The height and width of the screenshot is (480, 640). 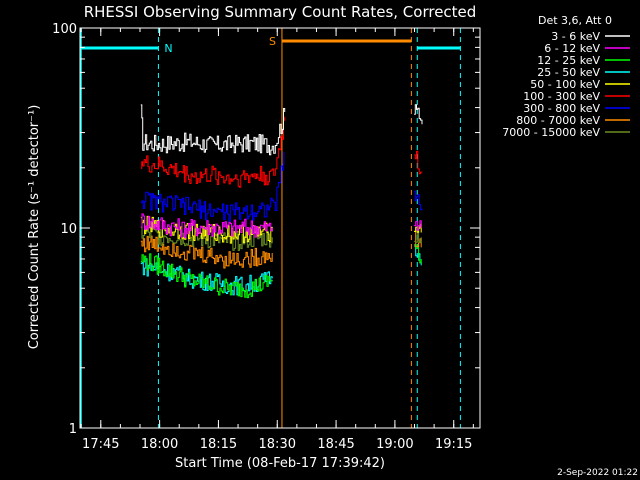 I want to click on y-tick-label-1: 10, so click(x=68, y=229).